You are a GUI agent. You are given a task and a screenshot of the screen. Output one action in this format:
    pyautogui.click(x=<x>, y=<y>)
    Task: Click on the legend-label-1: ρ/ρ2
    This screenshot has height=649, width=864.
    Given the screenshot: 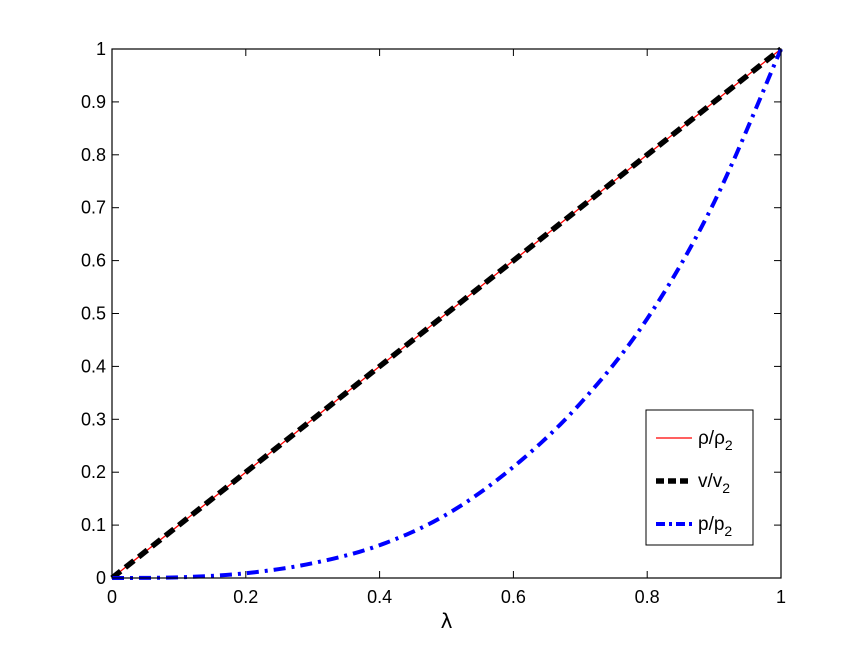 What is the action you would take?
    pyautogui.click(x=715, y=440)
    